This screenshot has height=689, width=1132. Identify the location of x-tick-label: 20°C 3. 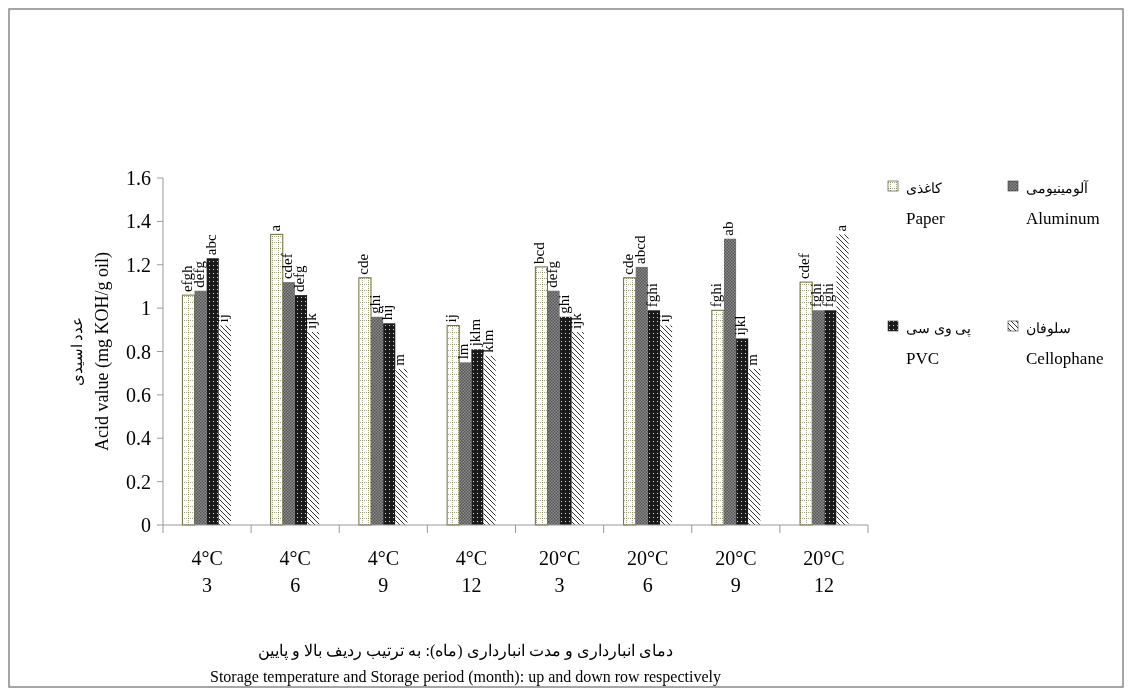
(559, 571).